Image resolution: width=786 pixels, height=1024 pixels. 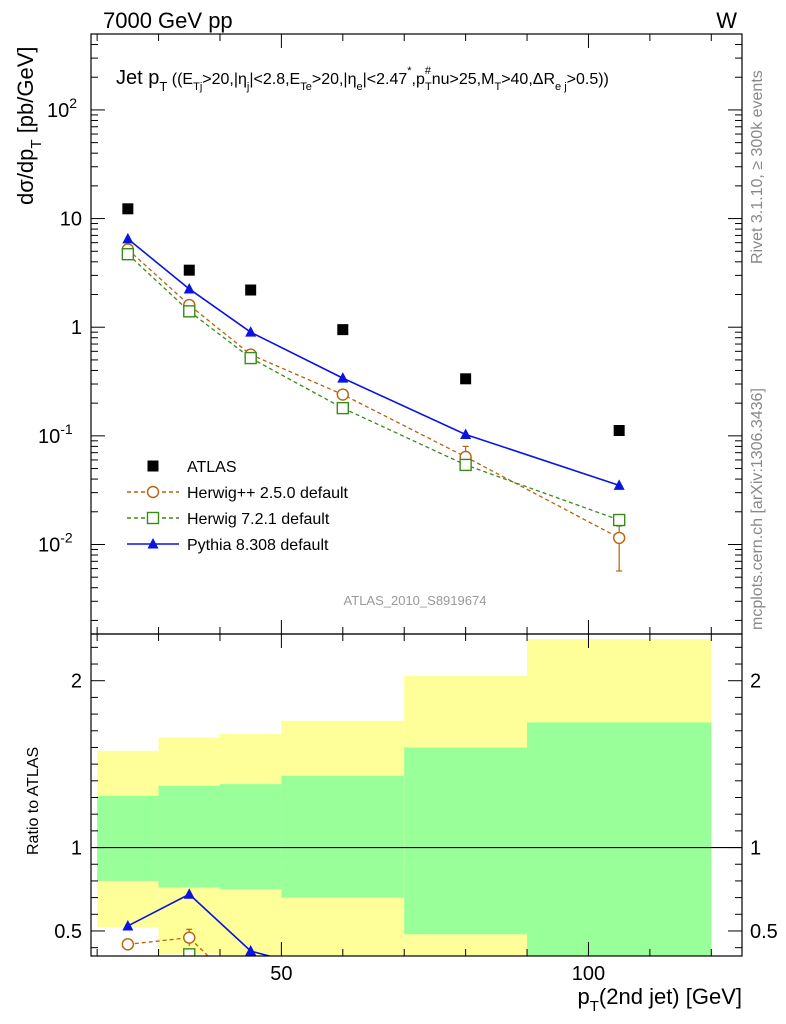 What do you see at coordinates (76, 682) in the screenshot?
I see `ratio-y-tick-label-left-2: 2` at bounding box center [76, 682].